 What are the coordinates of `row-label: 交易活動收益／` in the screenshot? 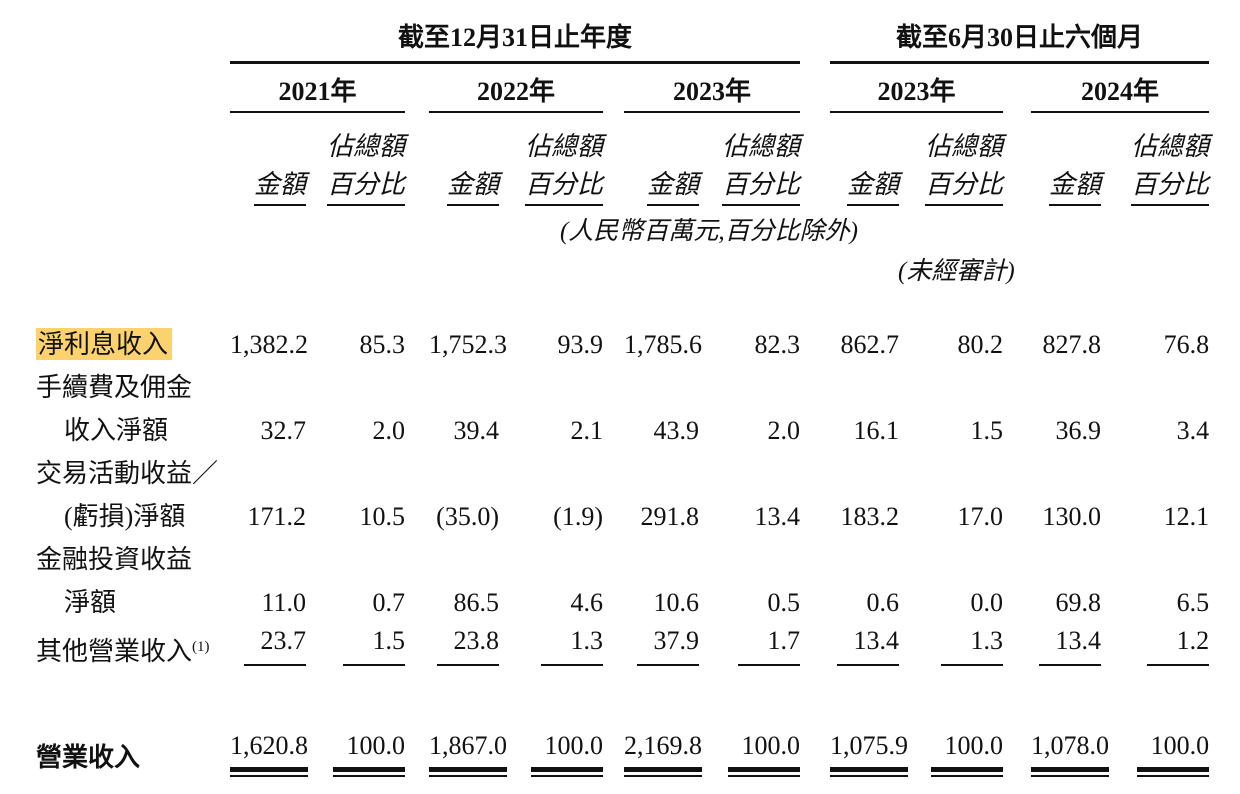 It's located at (127, 473).